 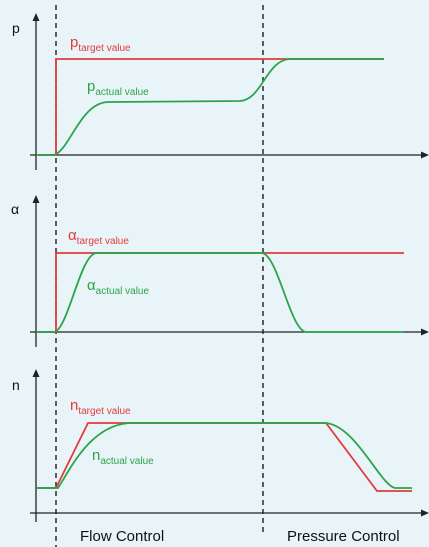 What do you see at coordinates (425, 155) in the screenshot?
I see `pressure-x-arrow` at bounding box center [425, 155].